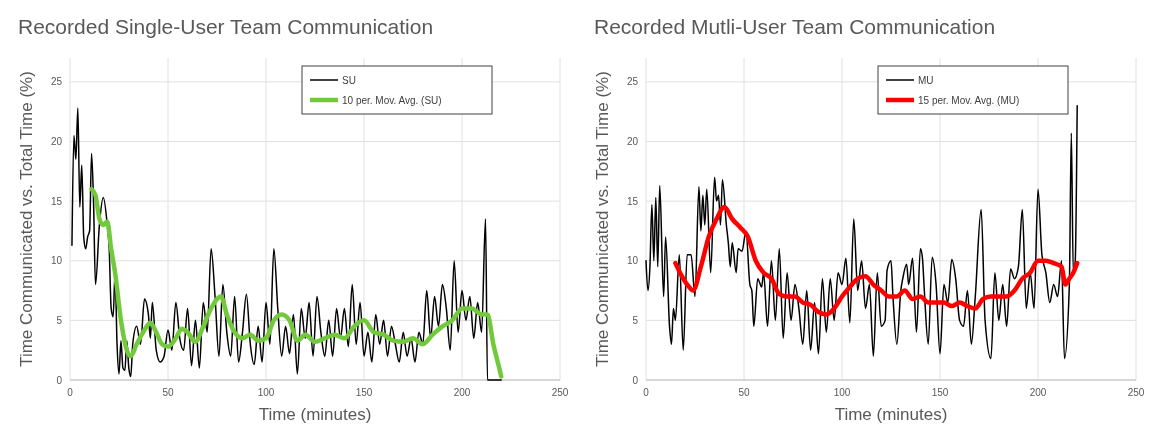  Describe the element at coordinates (795, 26) in the screenshot. I see `chart-title: Recorded Mutli-User Team Communication` at that location.